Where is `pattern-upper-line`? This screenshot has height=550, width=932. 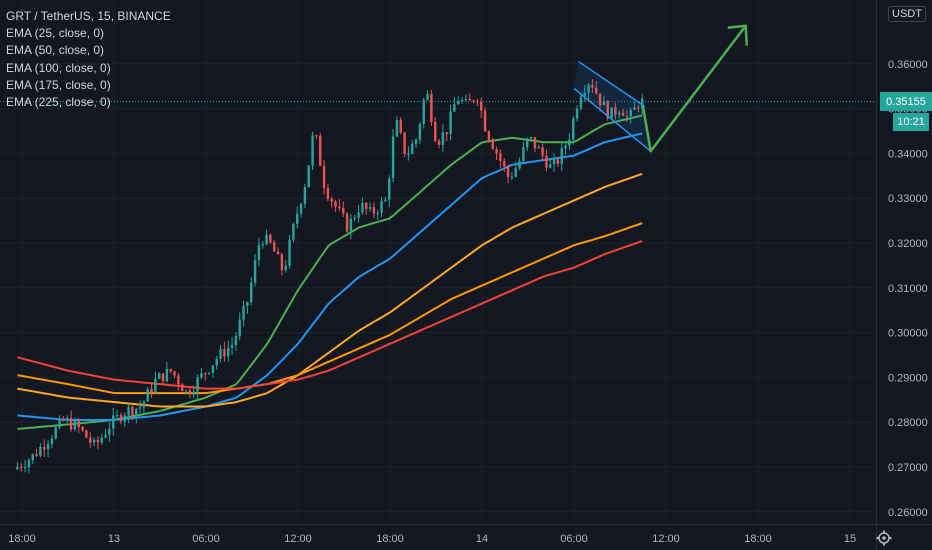 pattern-upper-line is located at coordinates (611, 83).